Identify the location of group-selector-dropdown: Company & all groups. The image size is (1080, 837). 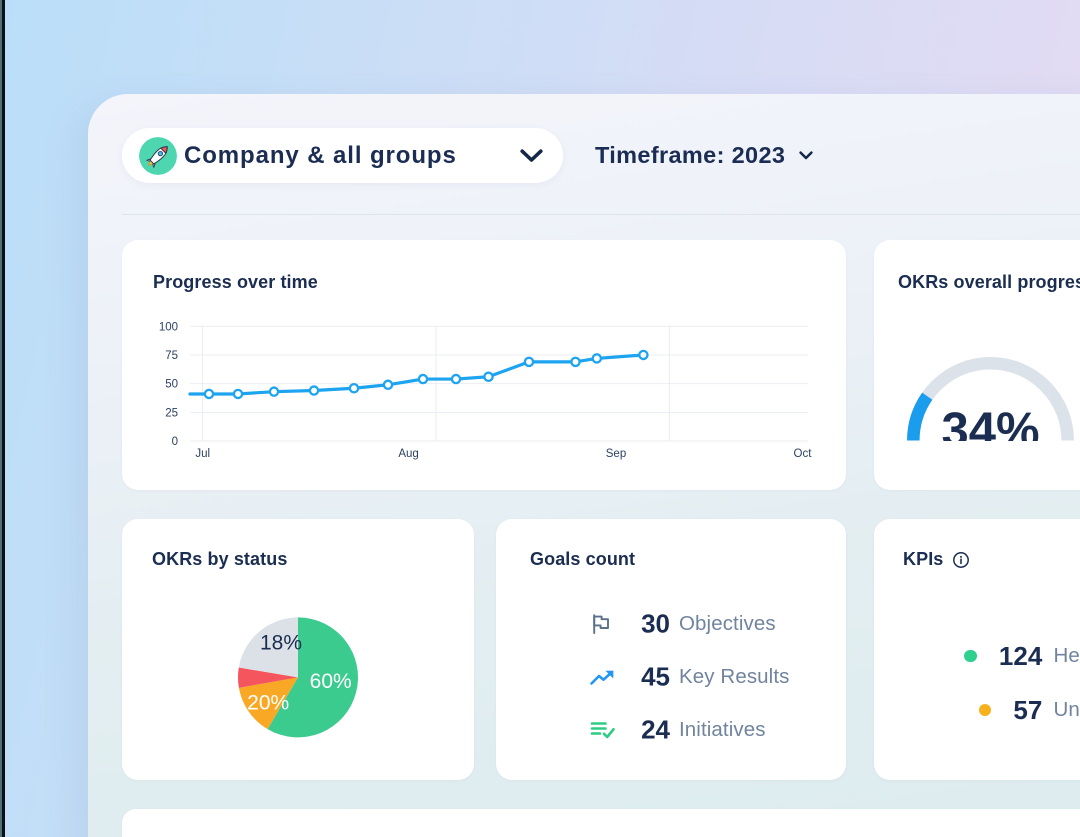
(342, 155).